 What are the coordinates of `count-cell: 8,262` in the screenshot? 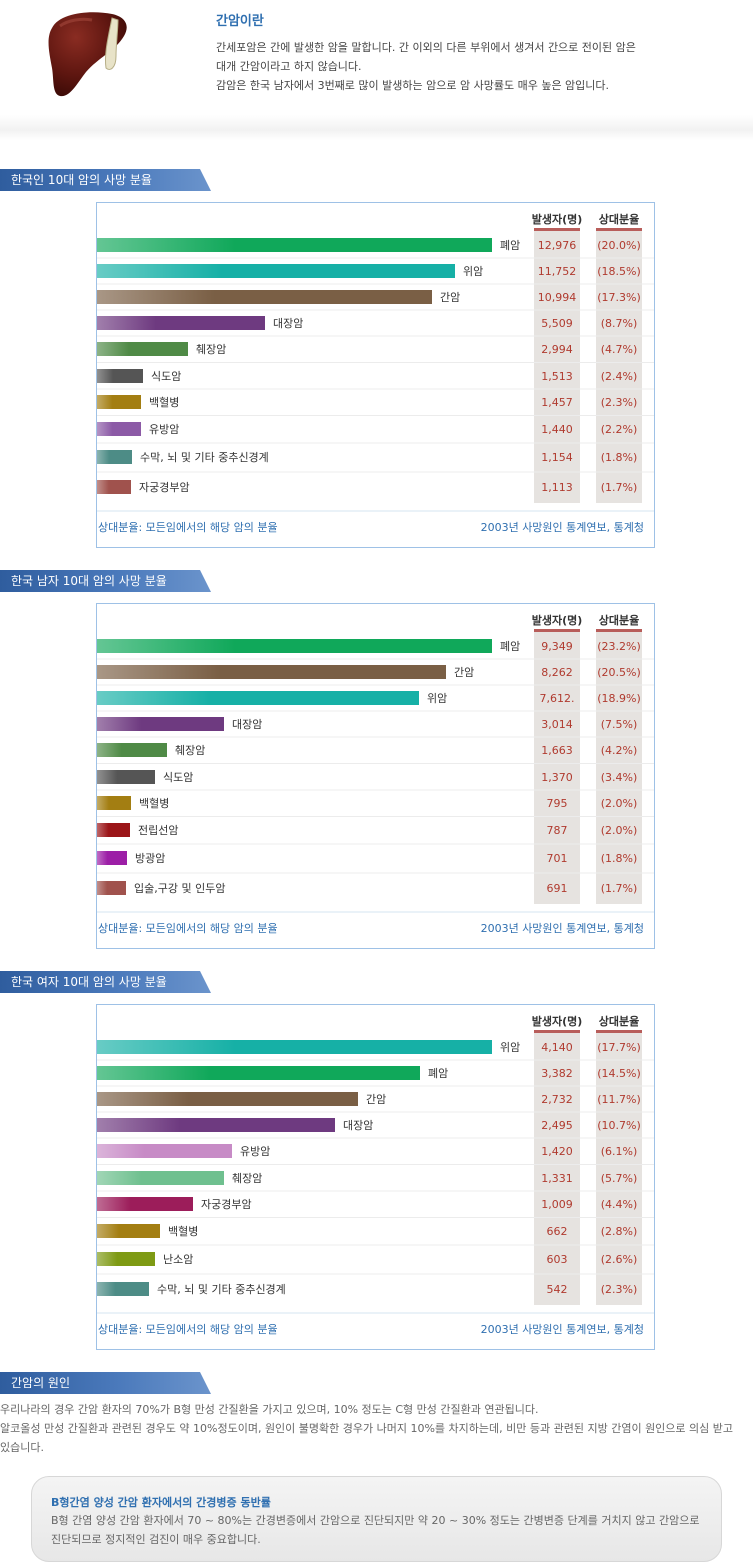 It's located at (557, 672).